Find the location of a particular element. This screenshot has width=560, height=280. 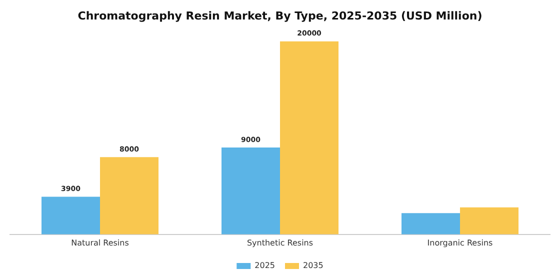

chart-title: Chromatography Resin Market, By Type, 2025-2035 (USD Million) is located at coordinates (280, 15).